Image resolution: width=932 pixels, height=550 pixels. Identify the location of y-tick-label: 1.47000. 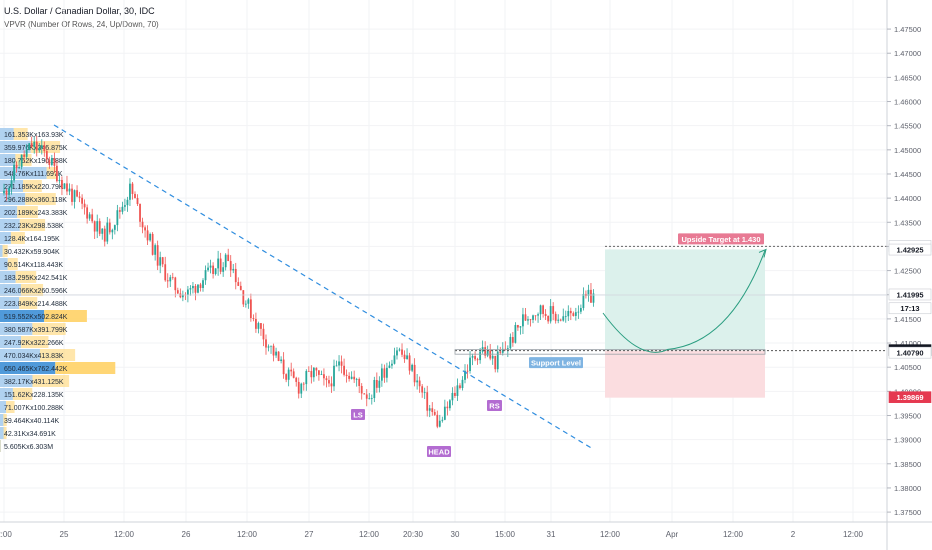
(907, 53).